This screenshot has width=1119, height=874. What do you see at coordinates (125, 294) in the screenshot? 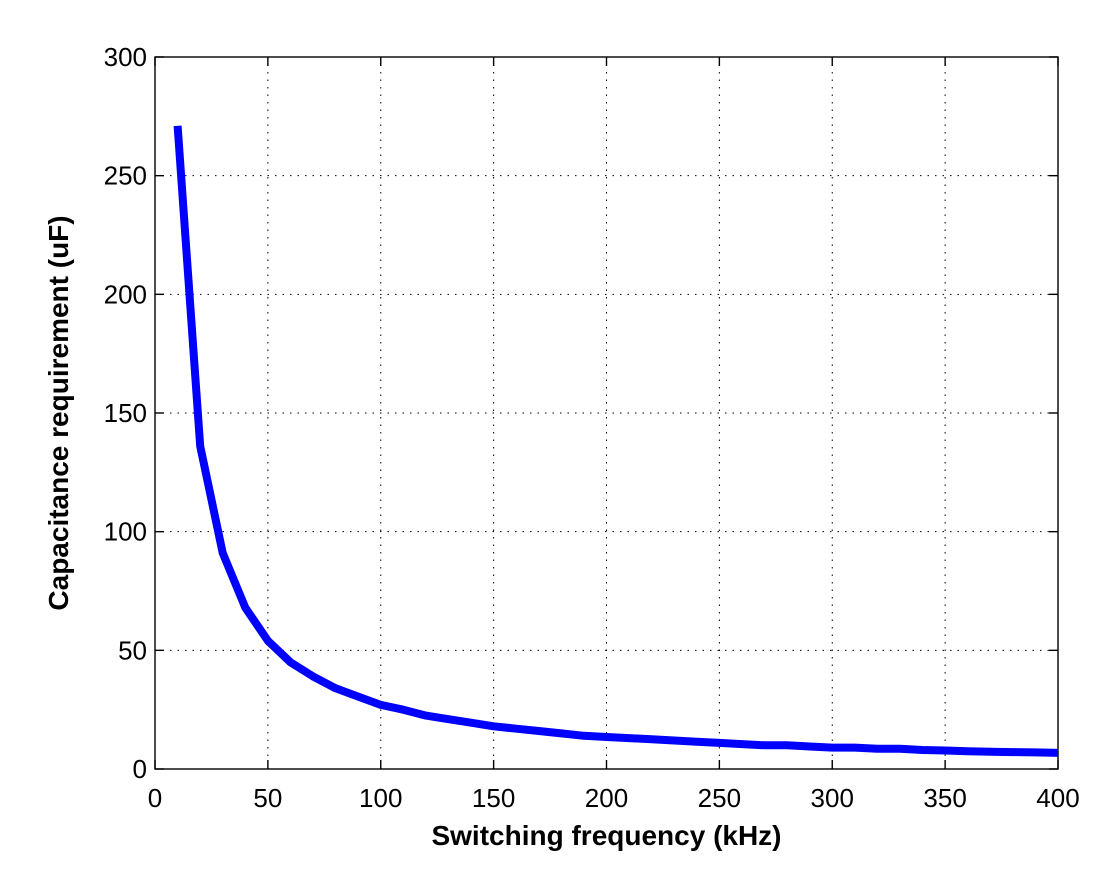
I see `y-tick-label: 200` at bounding box center [125, 294].